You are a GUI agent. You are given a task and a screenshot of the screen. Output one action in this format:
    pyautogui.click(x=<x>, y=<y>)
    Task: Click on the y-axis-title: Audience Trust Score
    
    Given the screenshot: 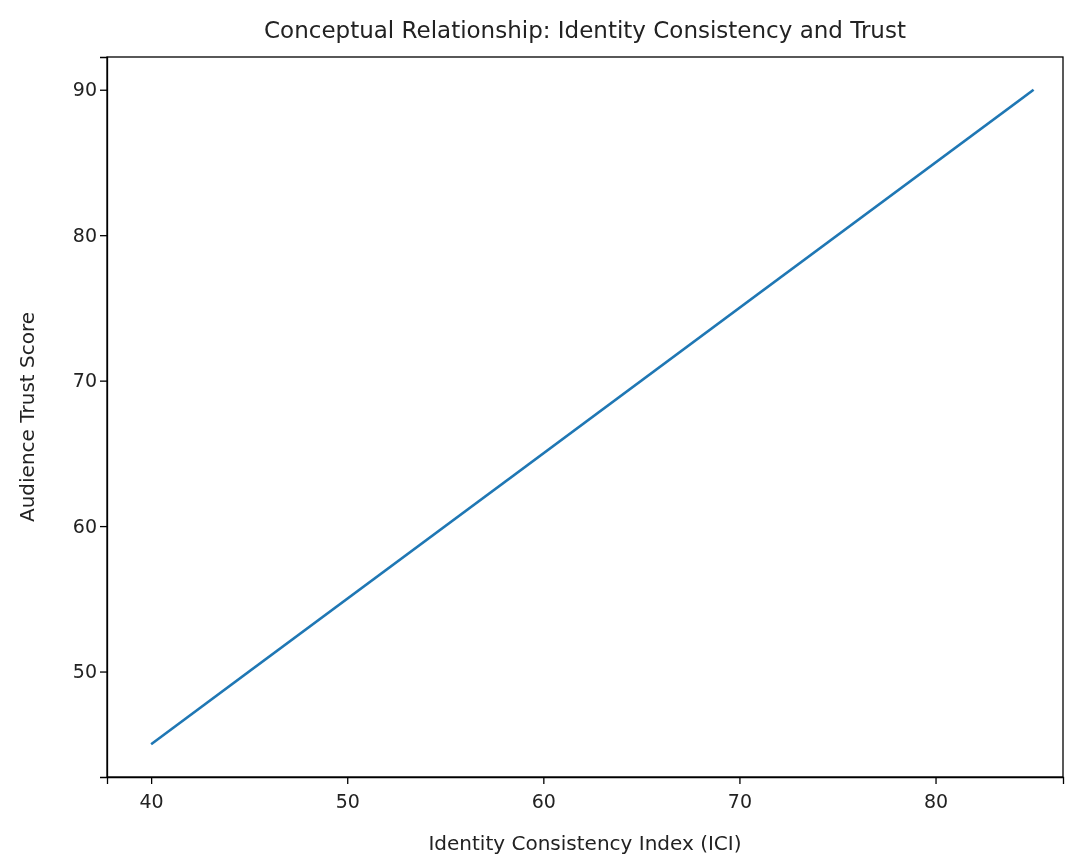 What is the action you would take?
    pyautogui.click(x=27, y=417)
    